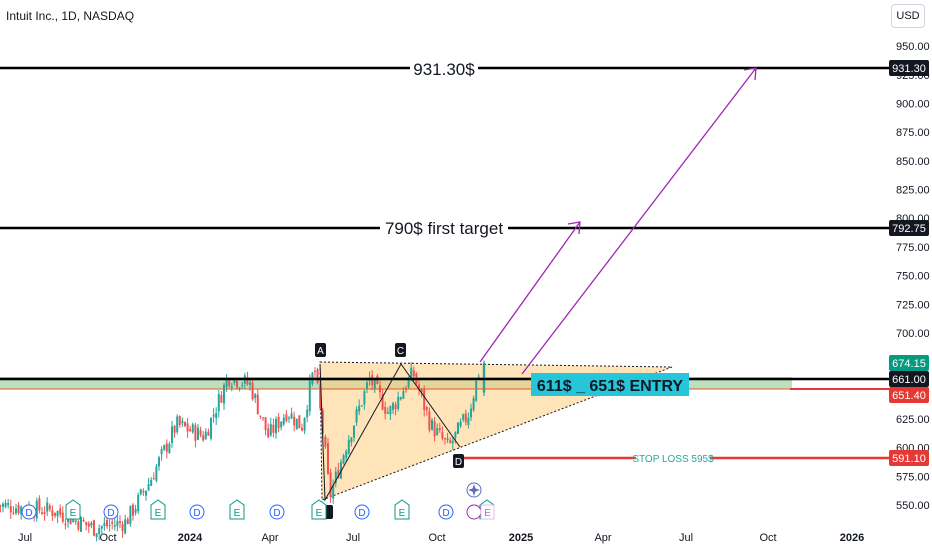 This screenshot has width=932, height=550. I want to click on x-tick-label: 2025, so click(521, 538).